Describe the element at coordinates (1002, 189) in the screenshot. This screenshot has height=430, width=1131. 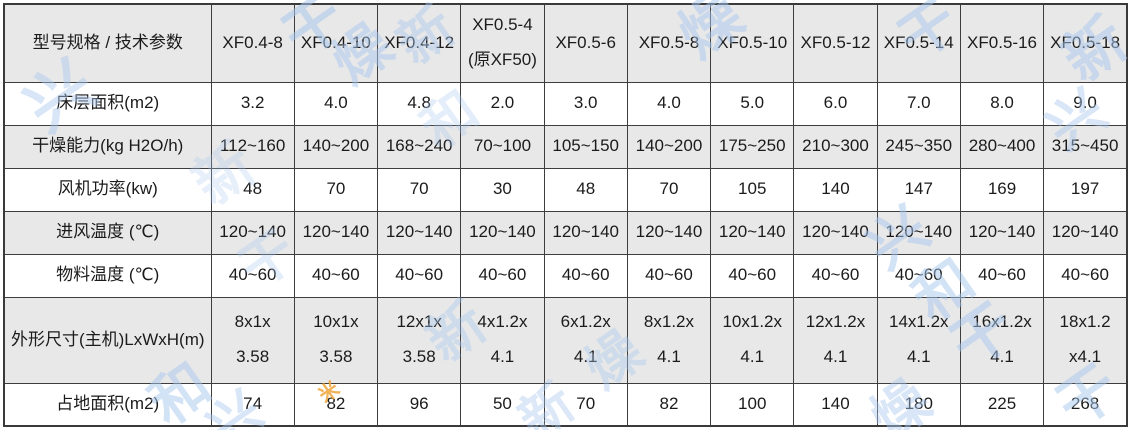
I see `value-cell: 169` at that location.